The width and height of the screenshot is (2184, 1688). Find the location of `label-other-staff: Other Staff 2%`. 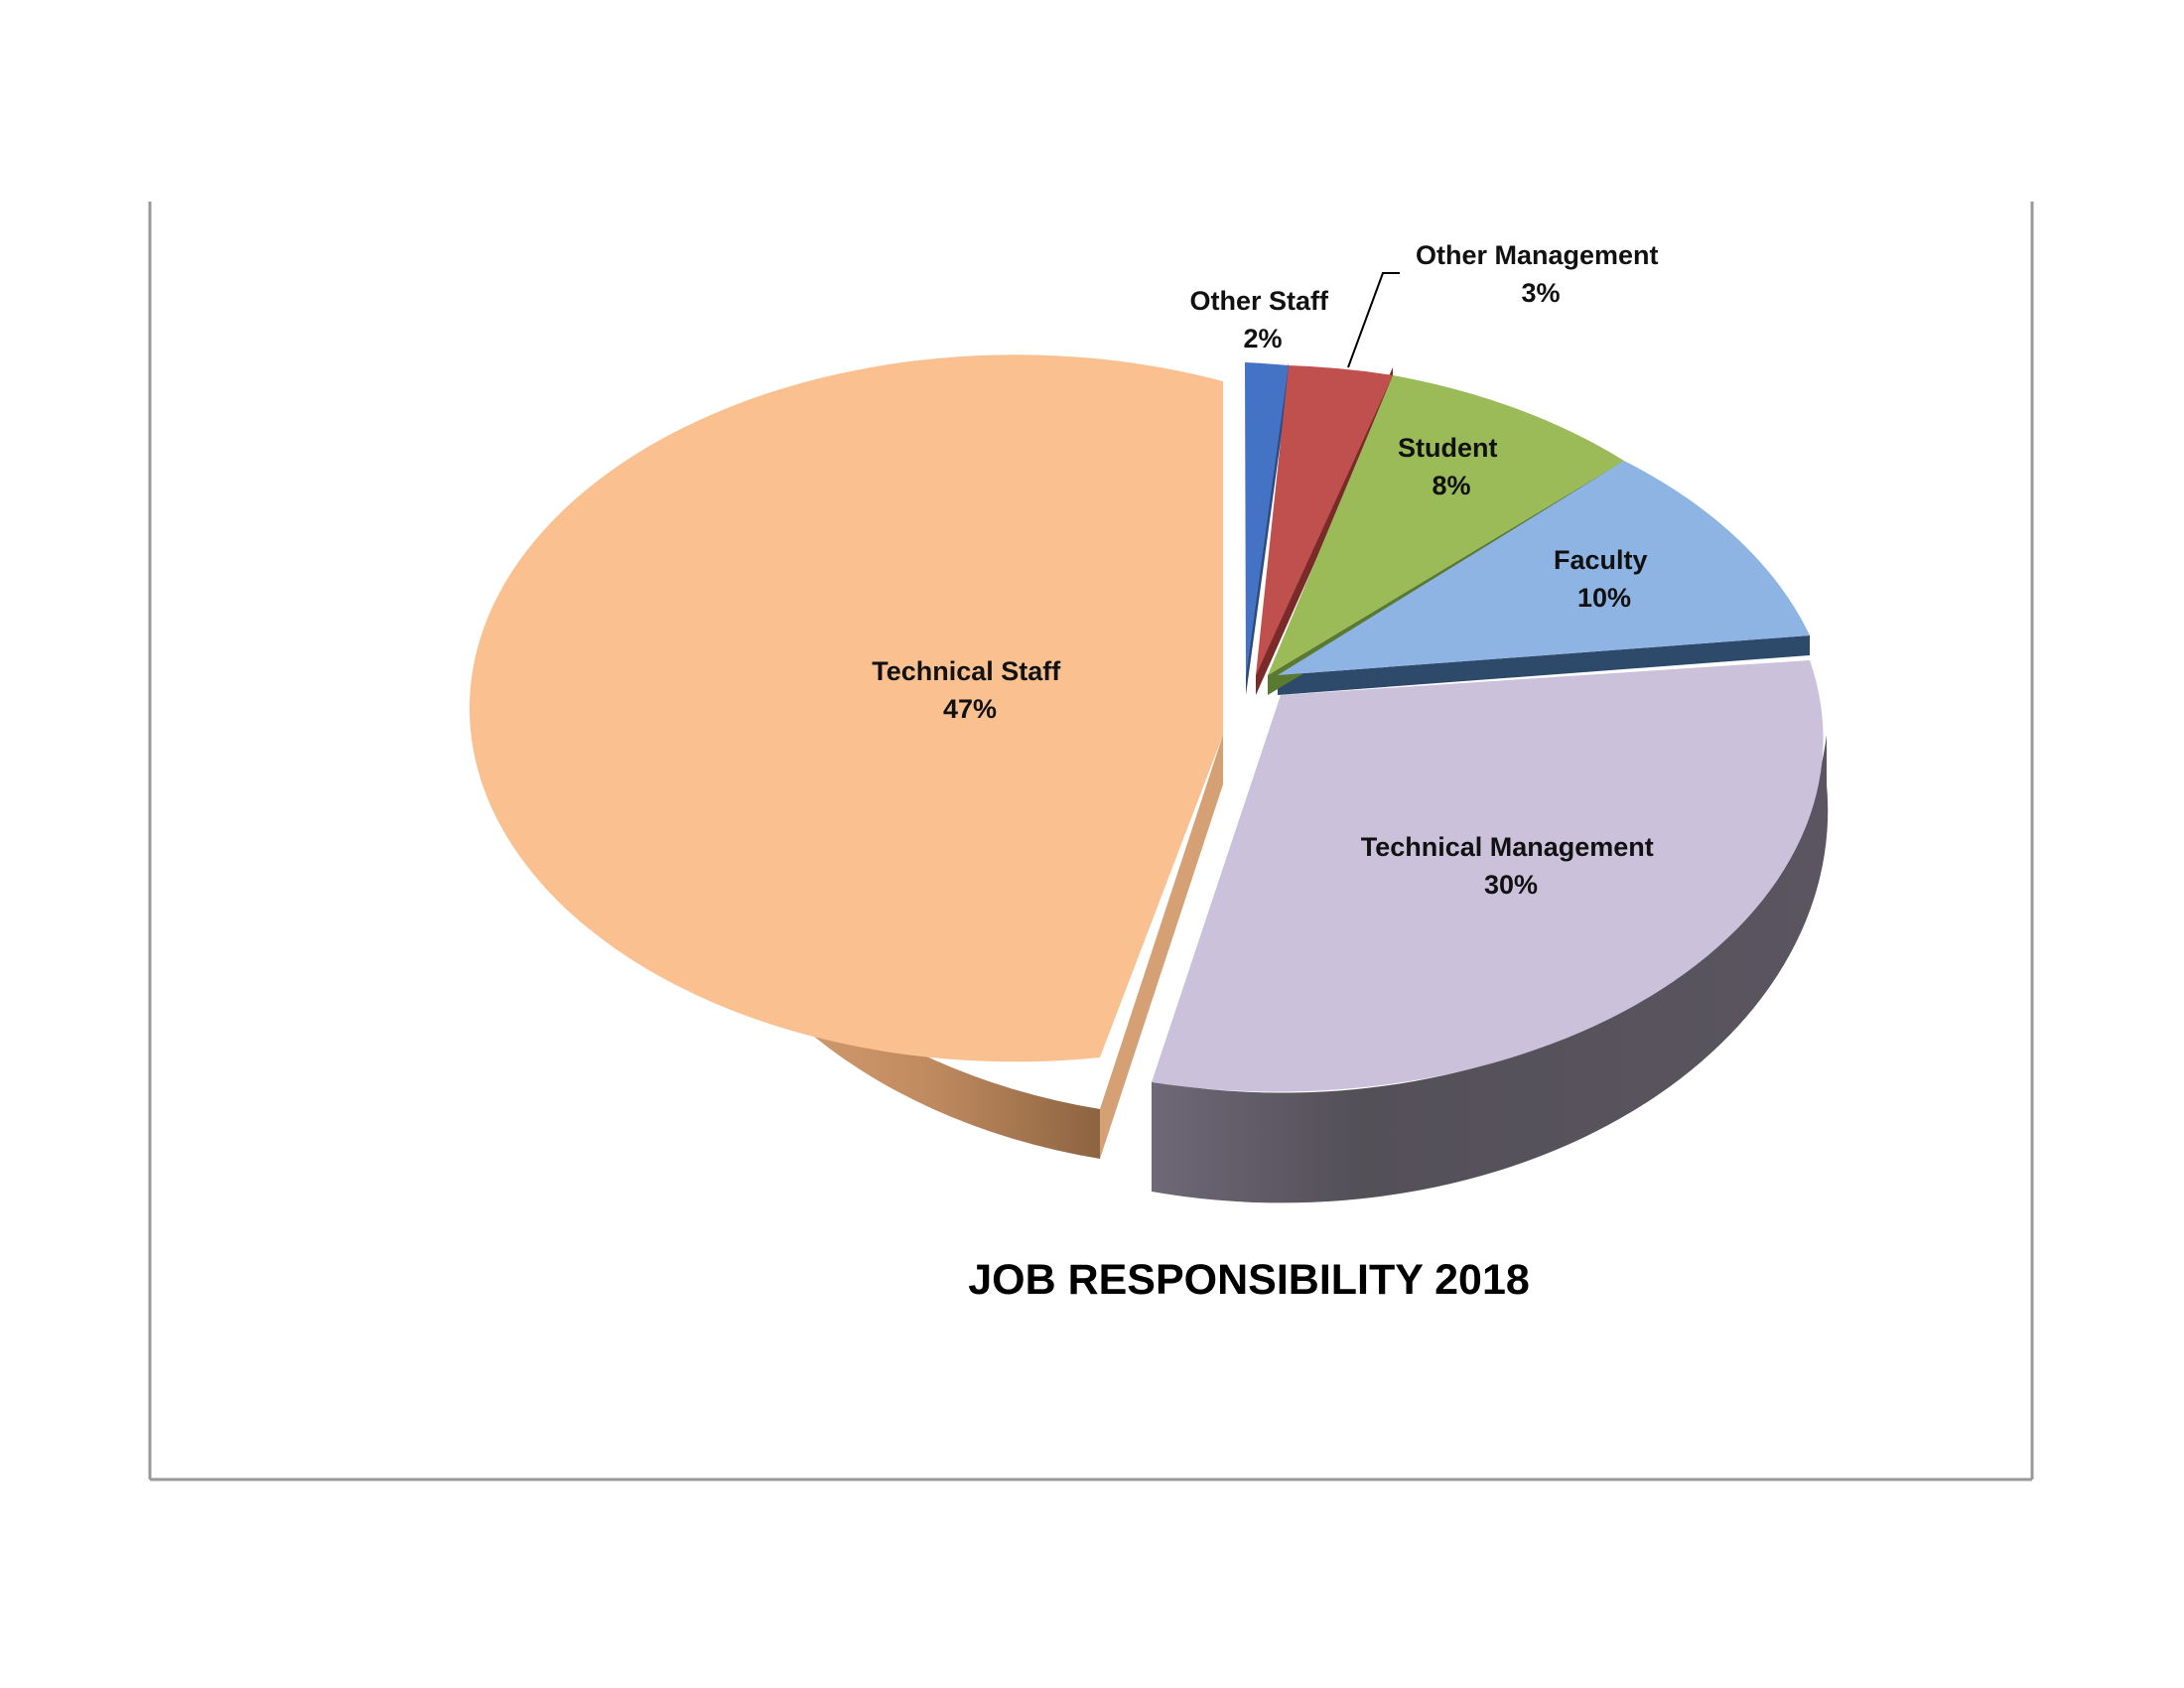

label-other-staff: Other Staff 2% is located at coordinates (1262, 319).